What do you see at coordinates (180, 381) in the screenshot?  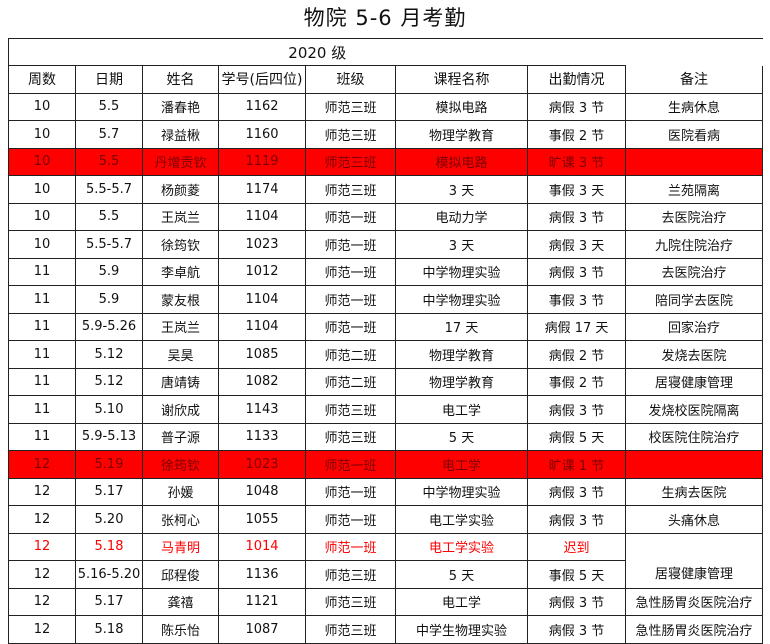 I see `cell-name: 唐靖铸` at bounding box center [180, 381].